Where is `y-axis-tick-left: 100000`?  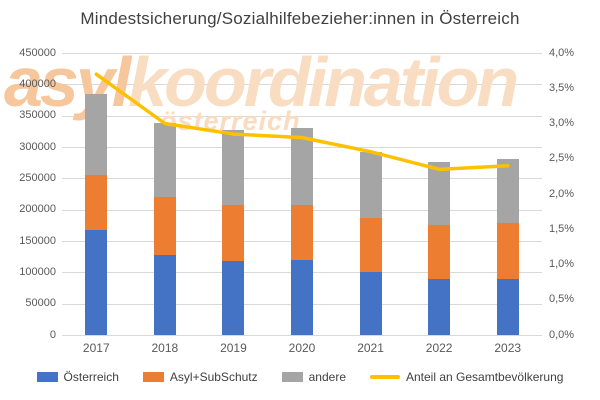
y-axis-tick-left: 100000 is located at coordinates (37, 271).